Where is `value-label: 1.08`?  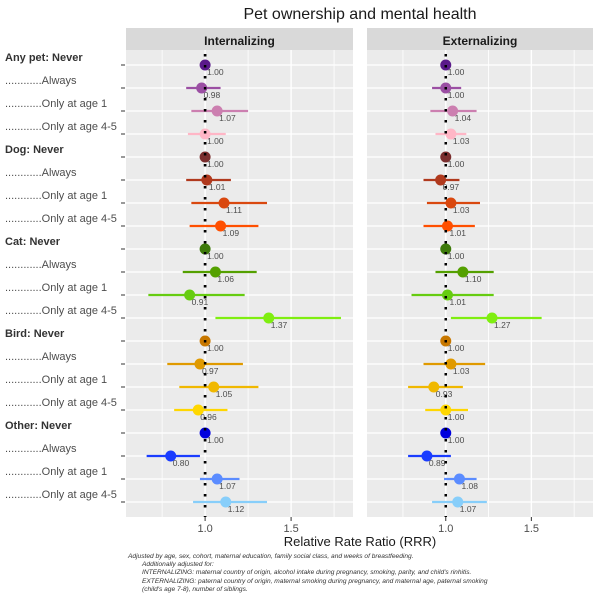 value-label: 1.08 is located at coordinates (469, 486).